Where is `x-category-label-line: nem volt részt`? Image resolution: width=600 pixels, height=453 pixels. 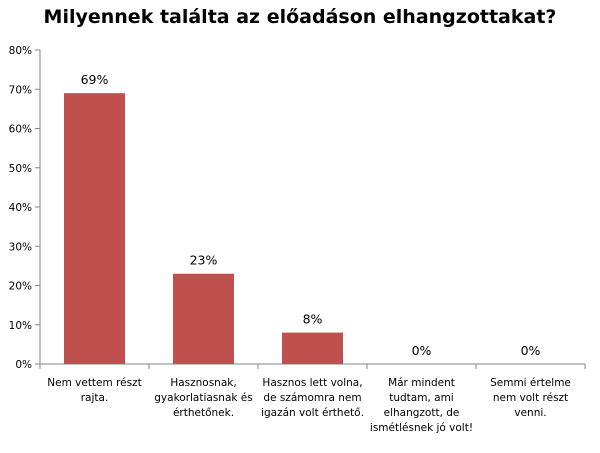 x-category-label-line: nem volt részt is located at coordinates (530, 398).